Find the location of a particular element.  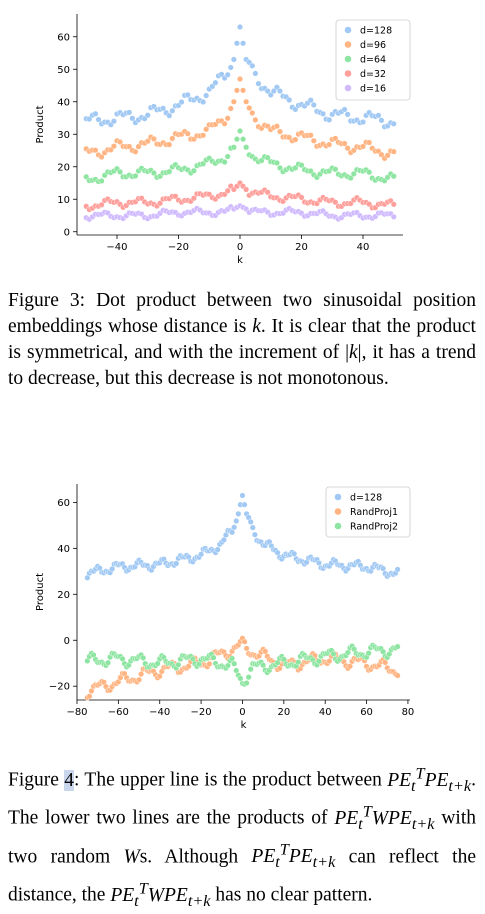

x-tick-label: −80 is located at coordinates (76, 712).